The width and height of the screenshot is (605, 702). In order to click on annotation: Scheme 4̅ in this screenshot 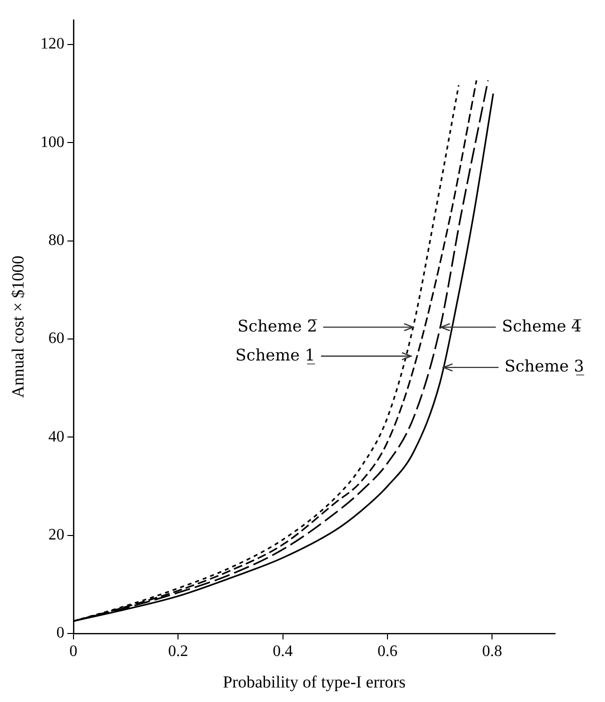, I will do `click(542, 326)`.